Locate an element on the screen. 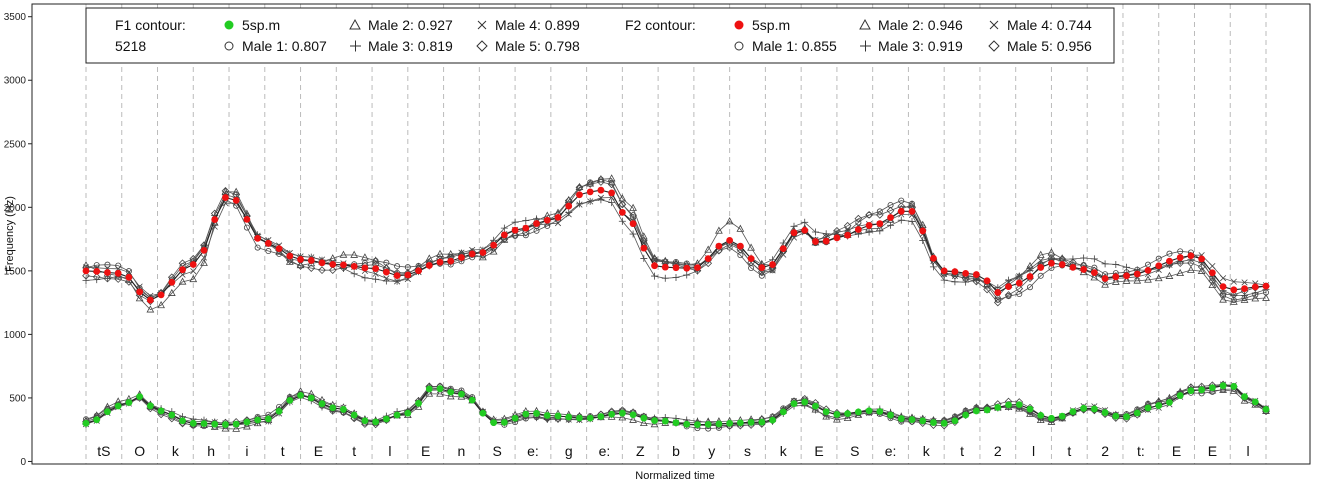 The image size is (1320, 484). legend-f1-mean-marker is located at coordinates (229, 25).